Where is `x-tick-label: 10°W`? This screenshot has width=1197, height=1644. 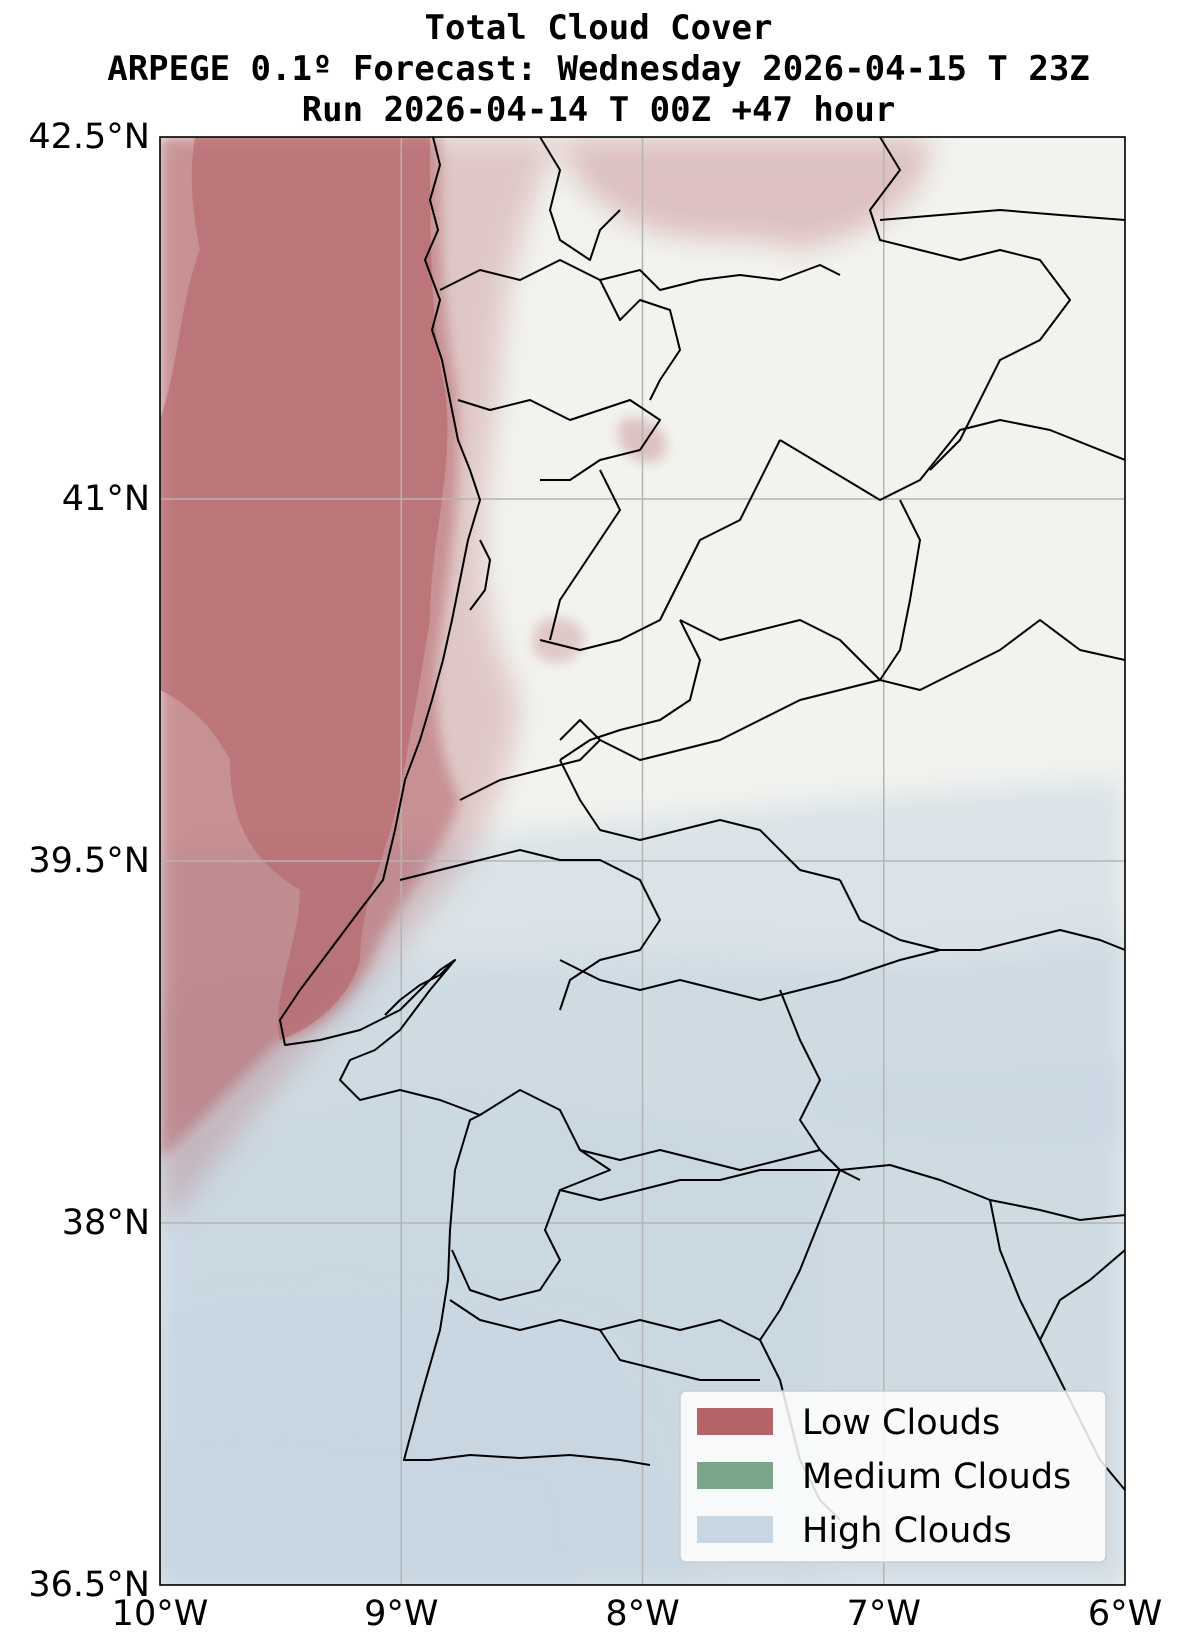 x-tick-label: 10°W is located at coordinates (160, 1614).